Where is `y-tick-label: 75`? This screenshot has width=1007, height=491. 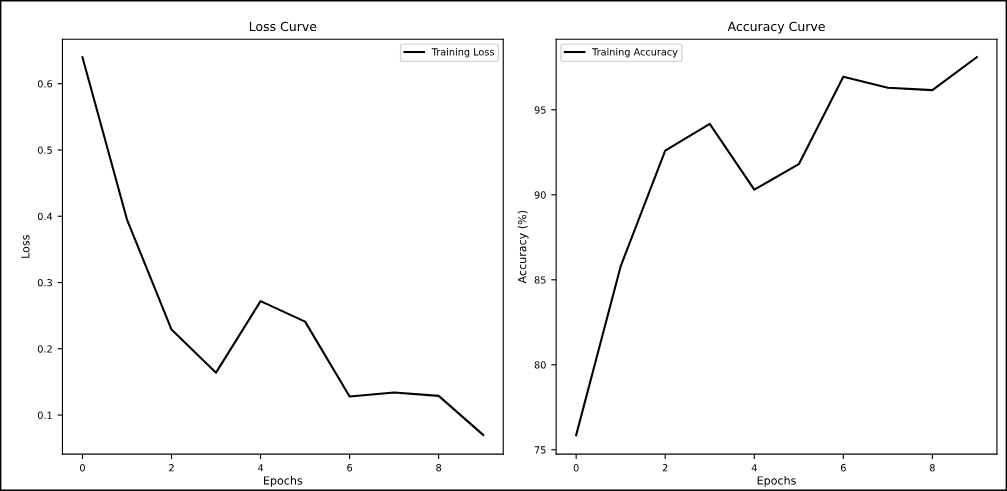
y-tick-label: 75 is located at coordinates (540, 450).